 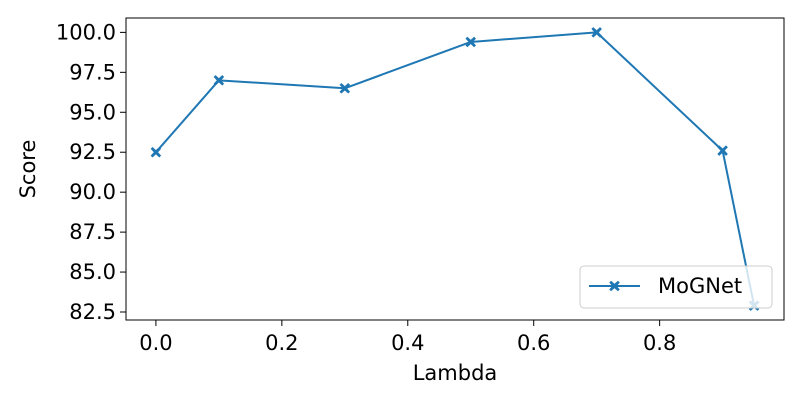 I want to click on legend: MoGNet, so click(x=676, y=287).